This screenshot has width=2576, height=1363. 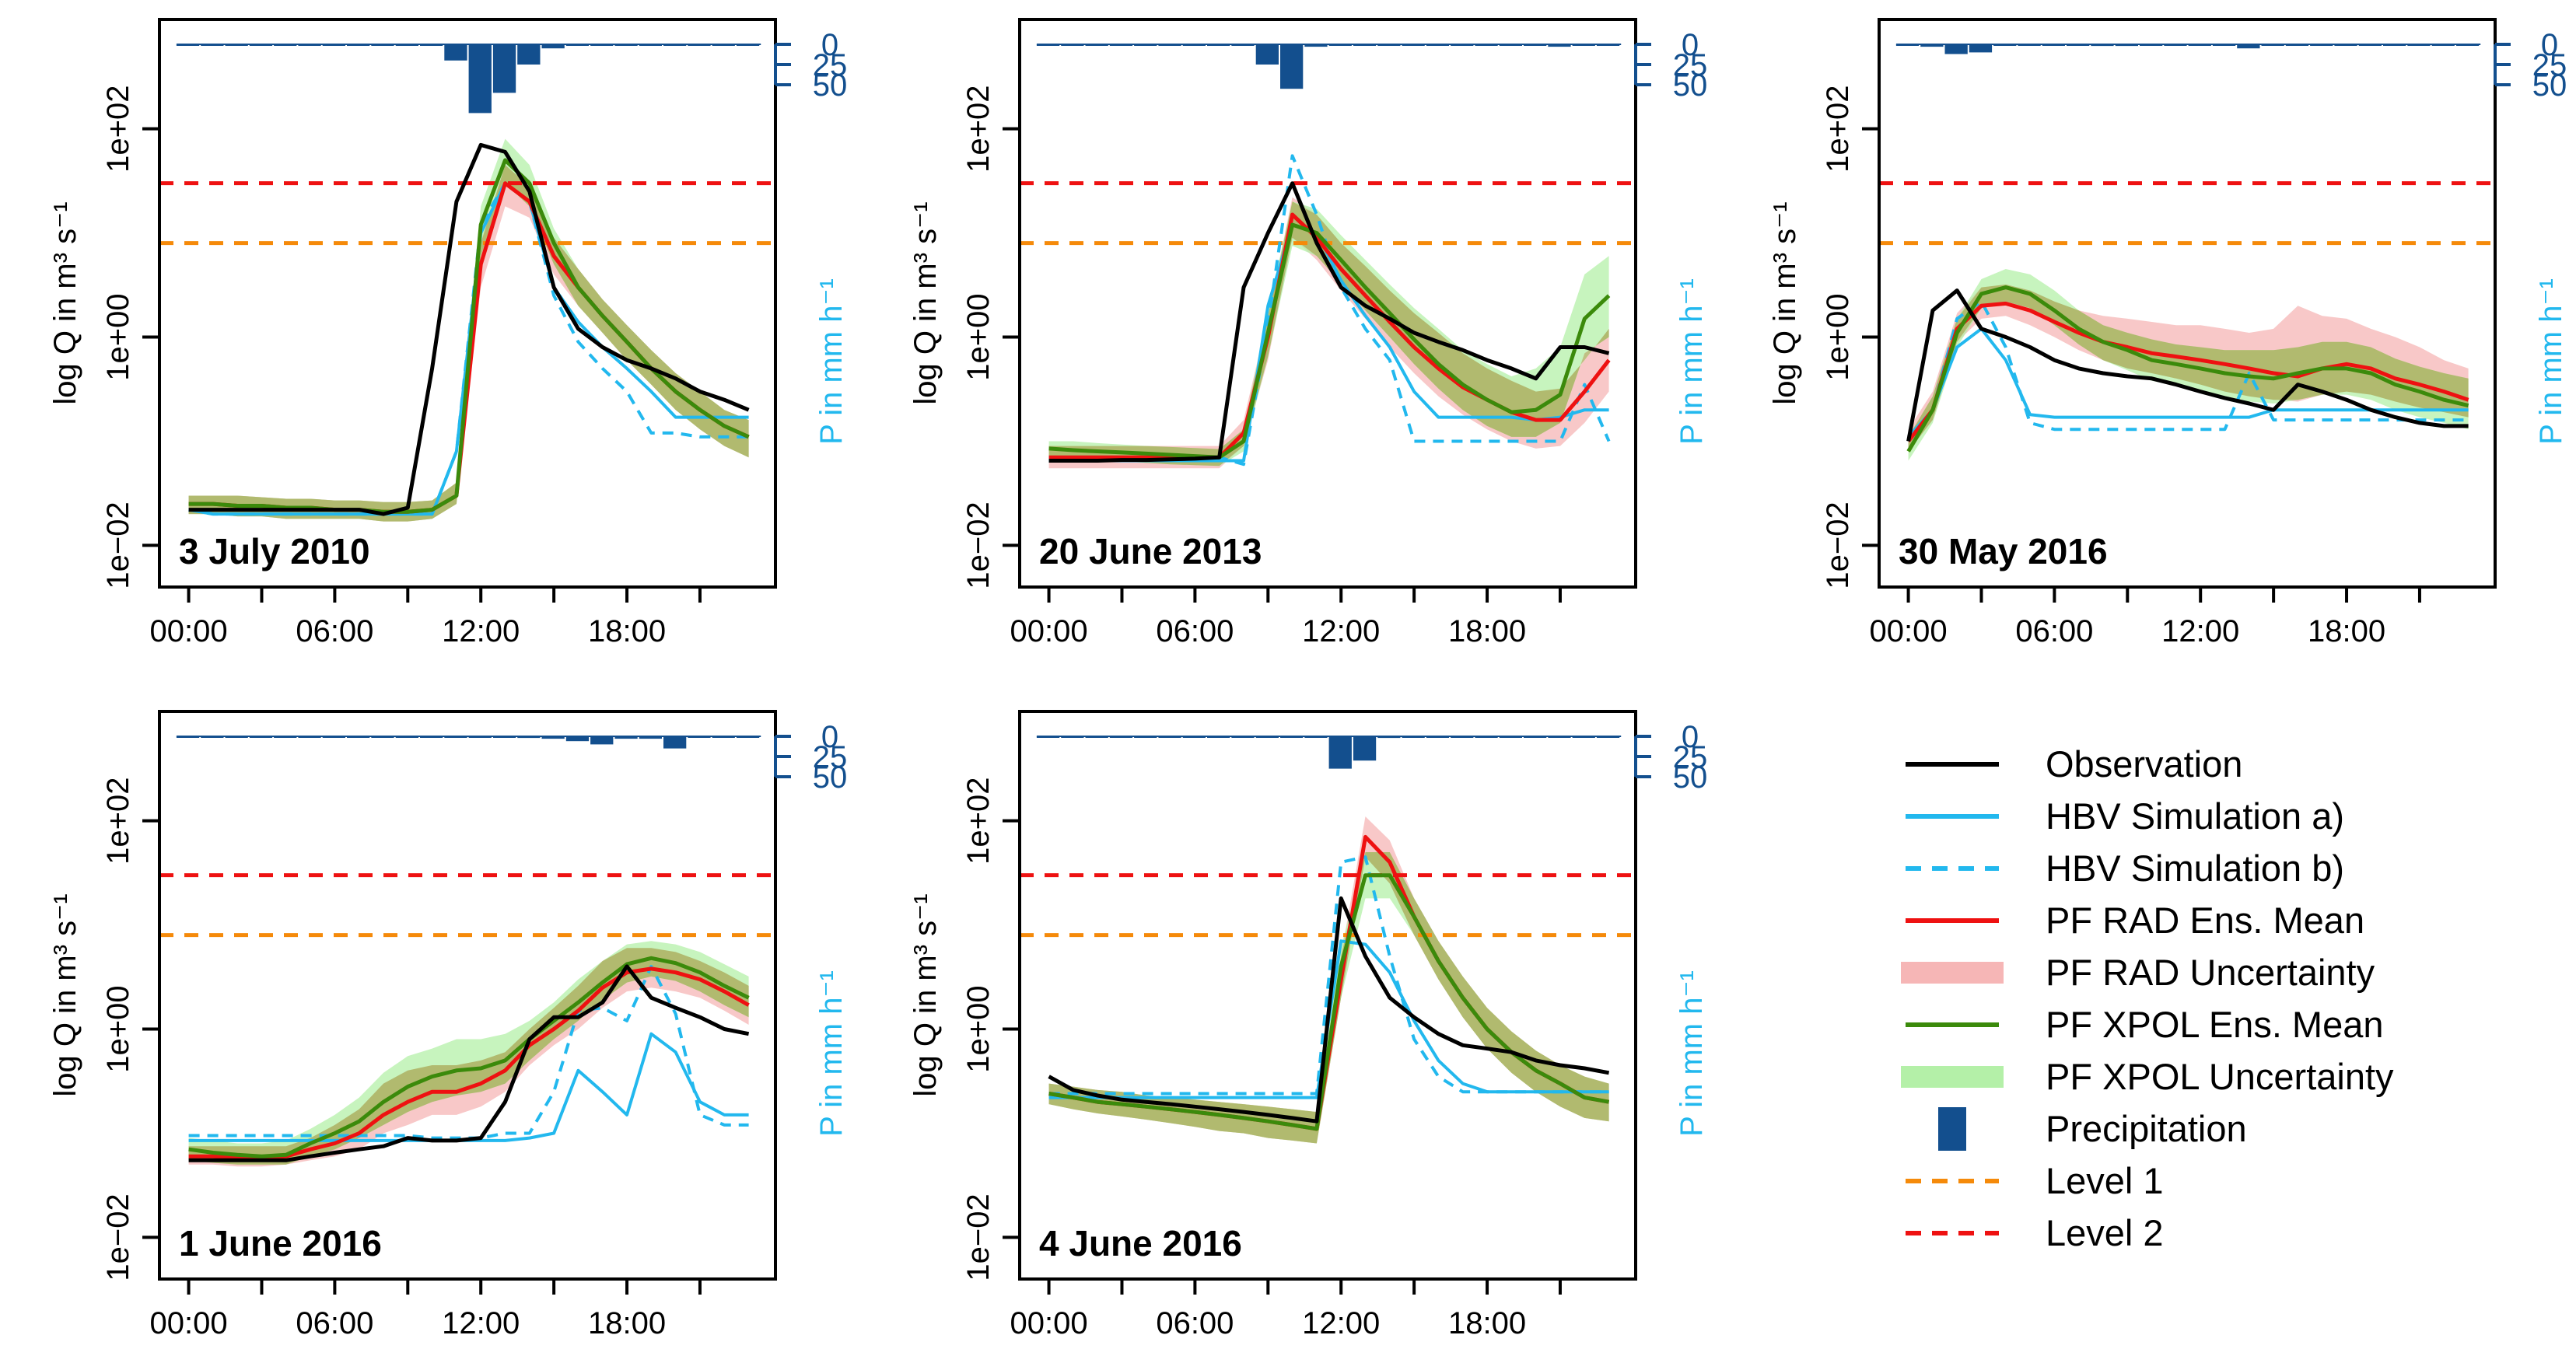 What do you see at coordinates (481, 631) in the screenshot?
I see `x-tick-label: 12:00` at bounding box center [481, 631].